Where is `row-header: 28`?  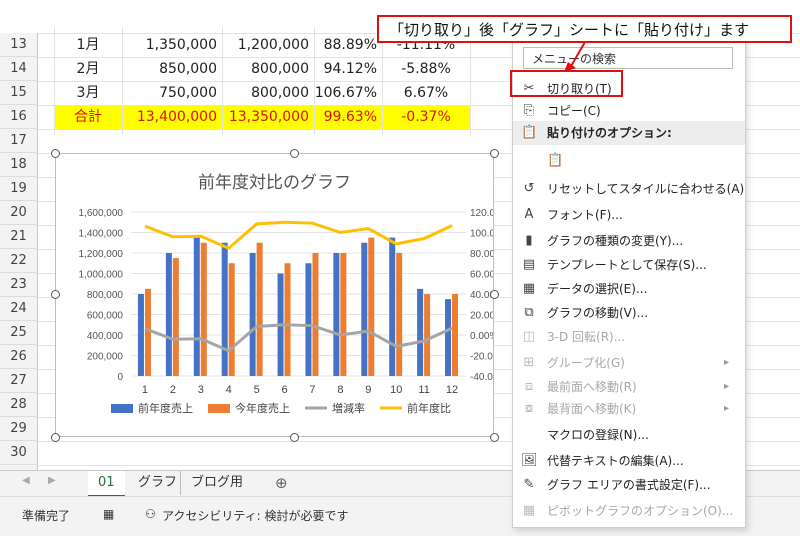 row-header: 28 is located at coordinates (19, 405).